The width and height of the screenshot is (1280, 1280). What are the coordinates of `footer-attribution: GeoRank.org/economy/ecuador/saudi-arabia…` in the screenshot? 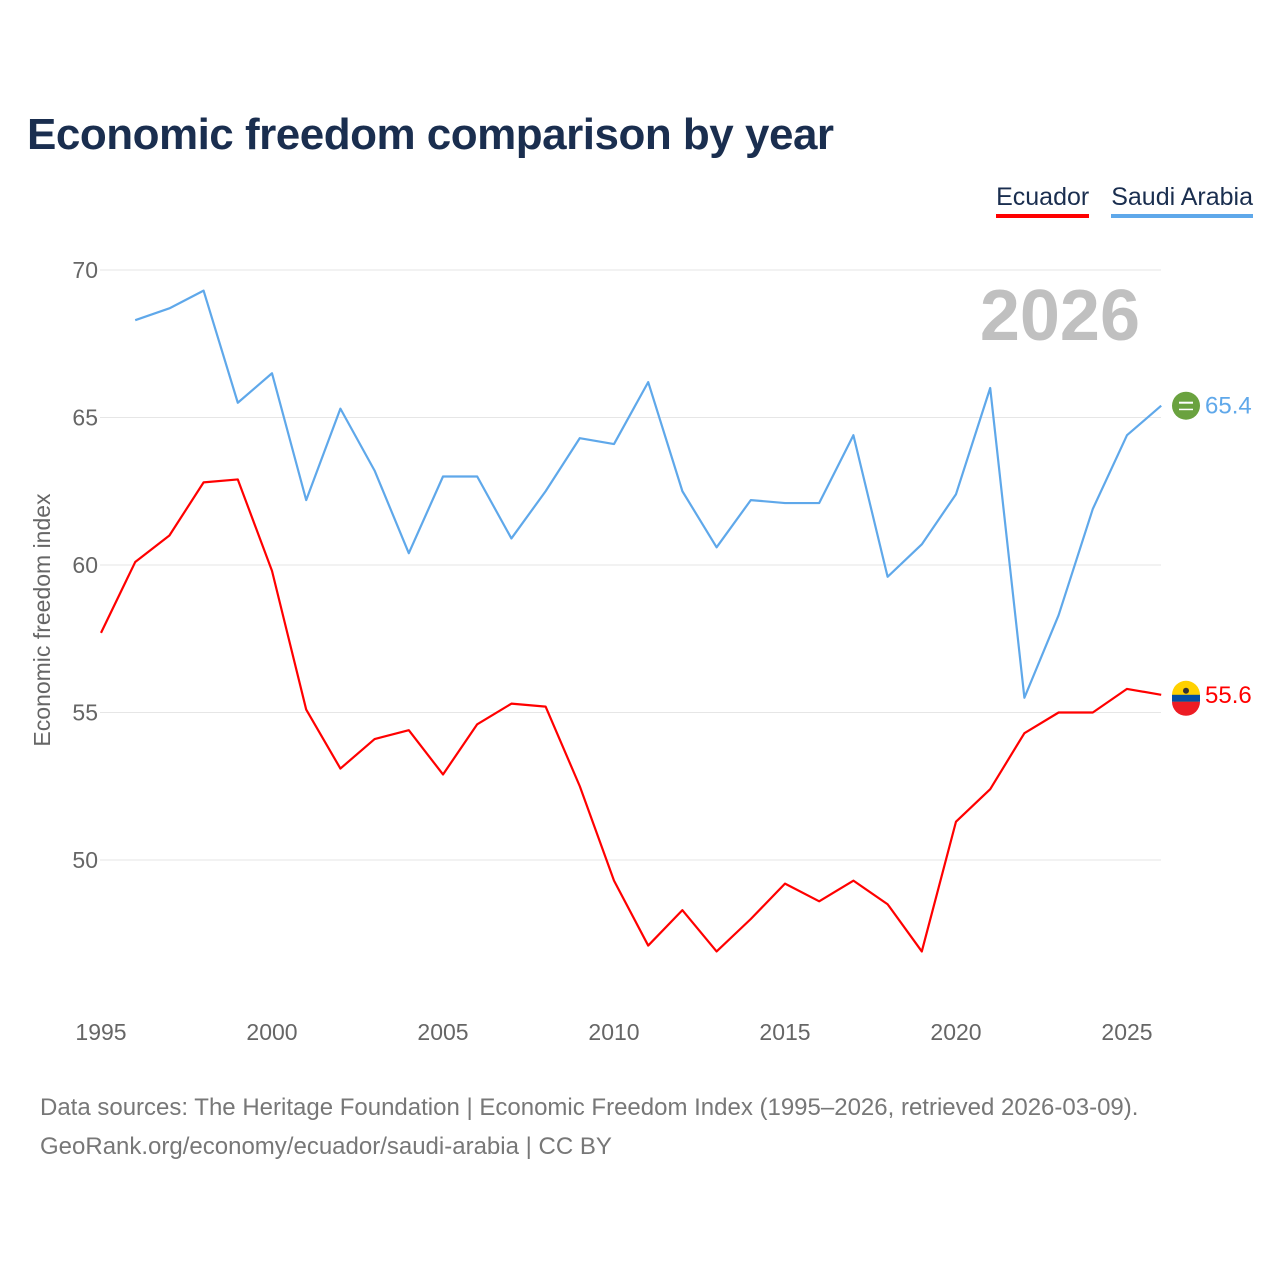 It's located at (326, 1146).